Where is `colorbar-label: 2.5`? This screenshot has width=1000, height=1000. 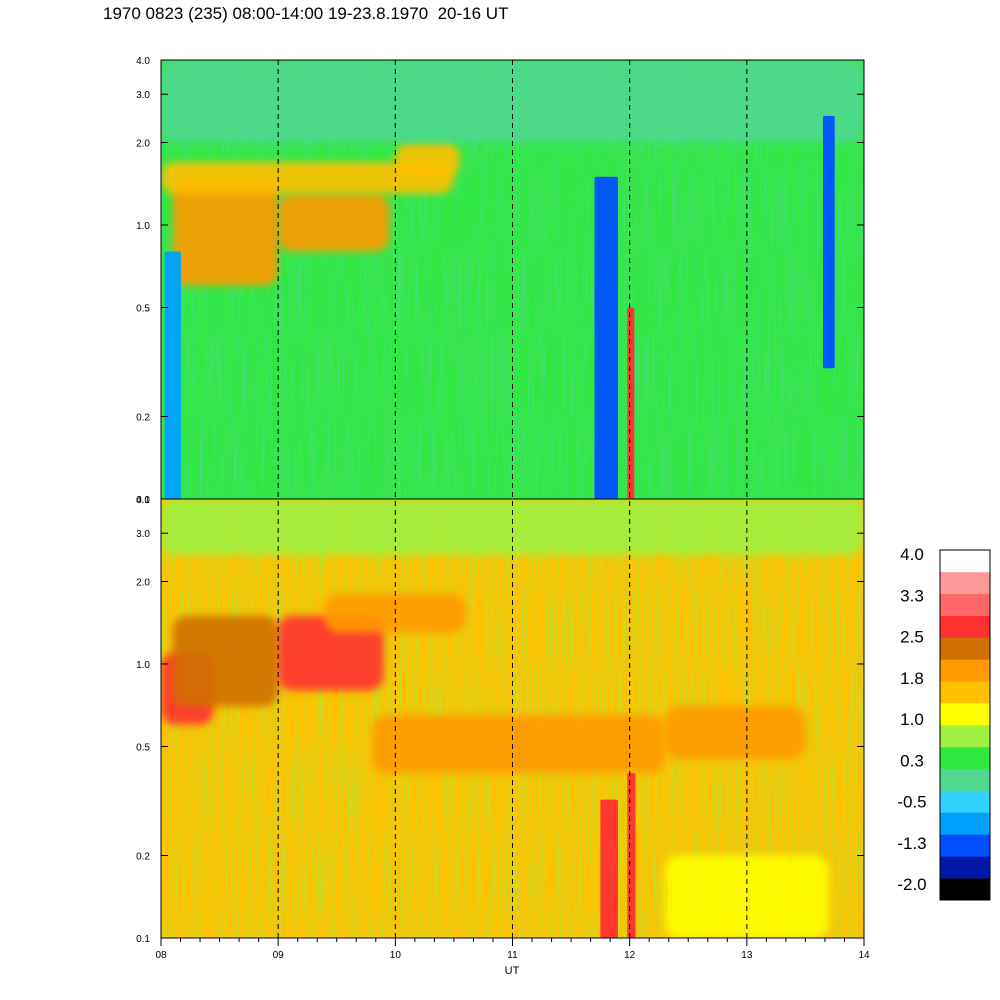 colorbar-label: 2.5 is located at coordinates (912, 637).